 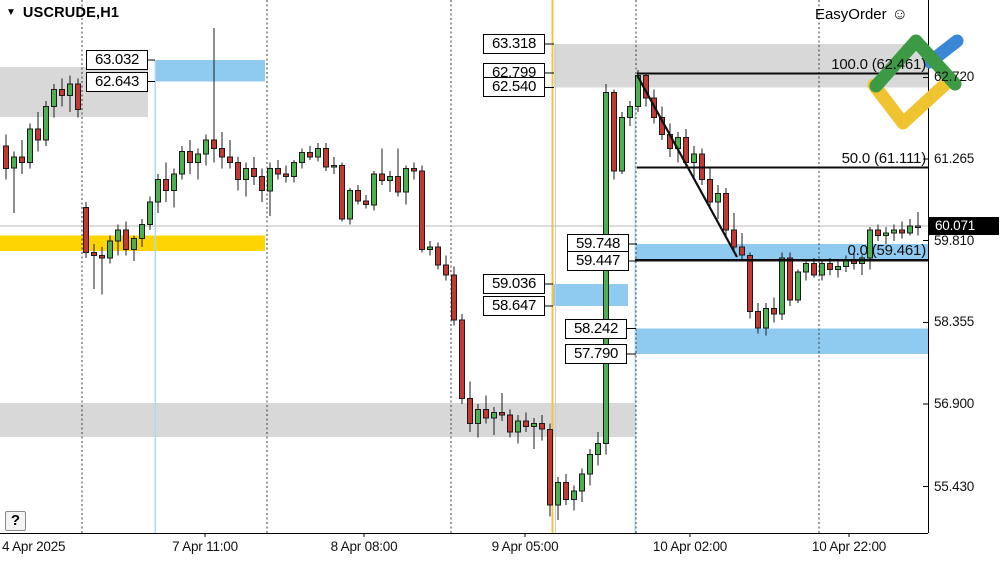 What do you see at coordinates (954, 403) in the screenshot?
I see `y-axis-label: 56.900` at bounding box center [954, 403].